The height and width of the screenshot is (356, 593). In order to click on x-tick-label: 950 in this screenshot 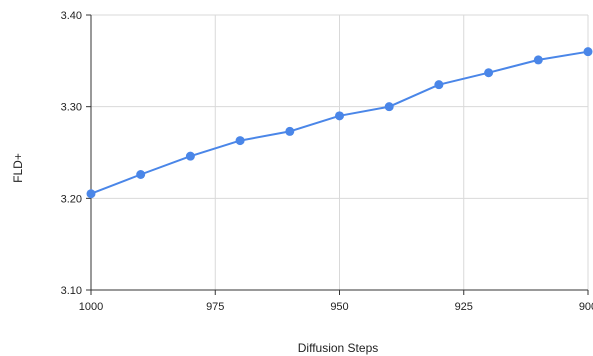, I will do `click(339, 307)`.